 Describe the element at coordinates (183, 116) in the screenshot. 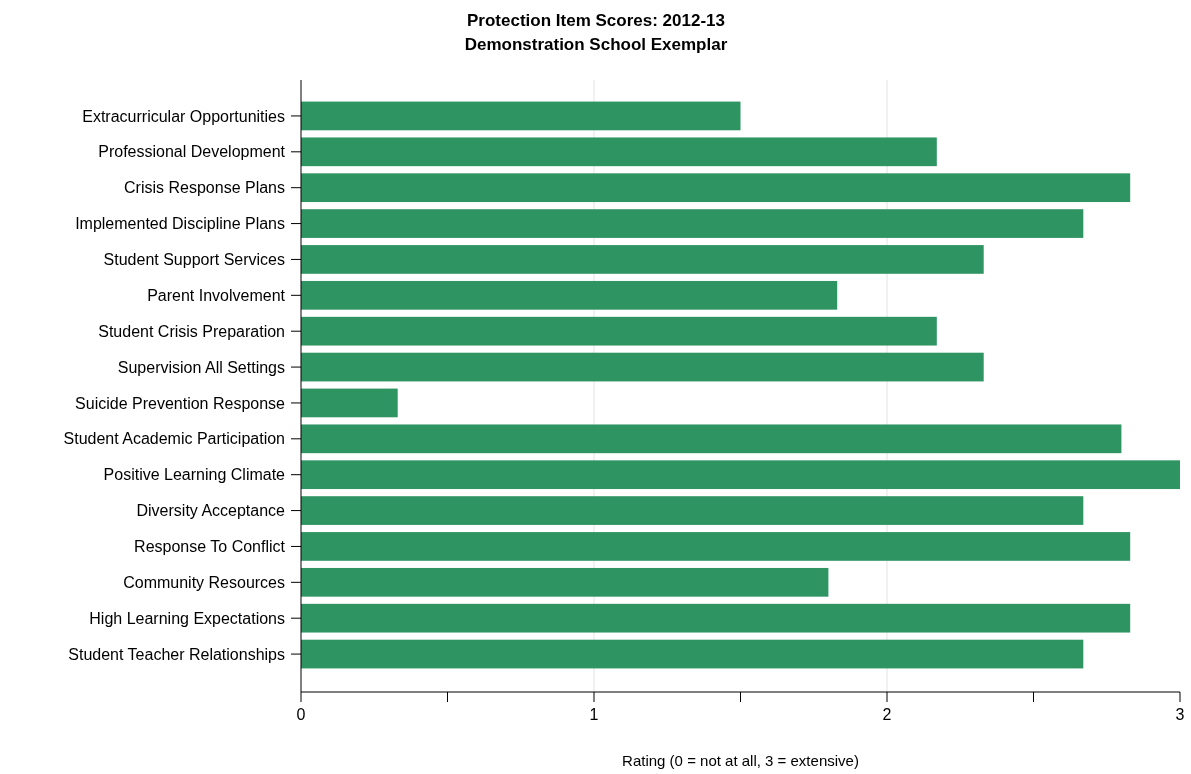

I see `y-tick-label: Extracurricular Opportunities` at that location.